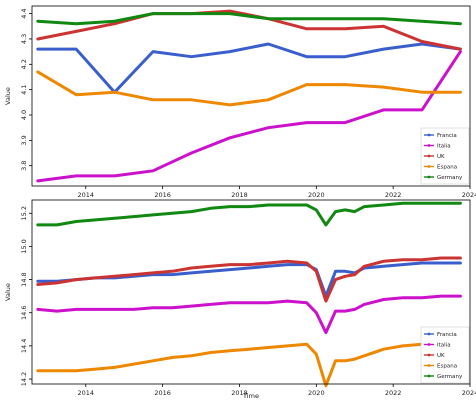 The image size is (476, 406). I want to click on panel-2-y-tick-label: 14.4, so click(24, 346).